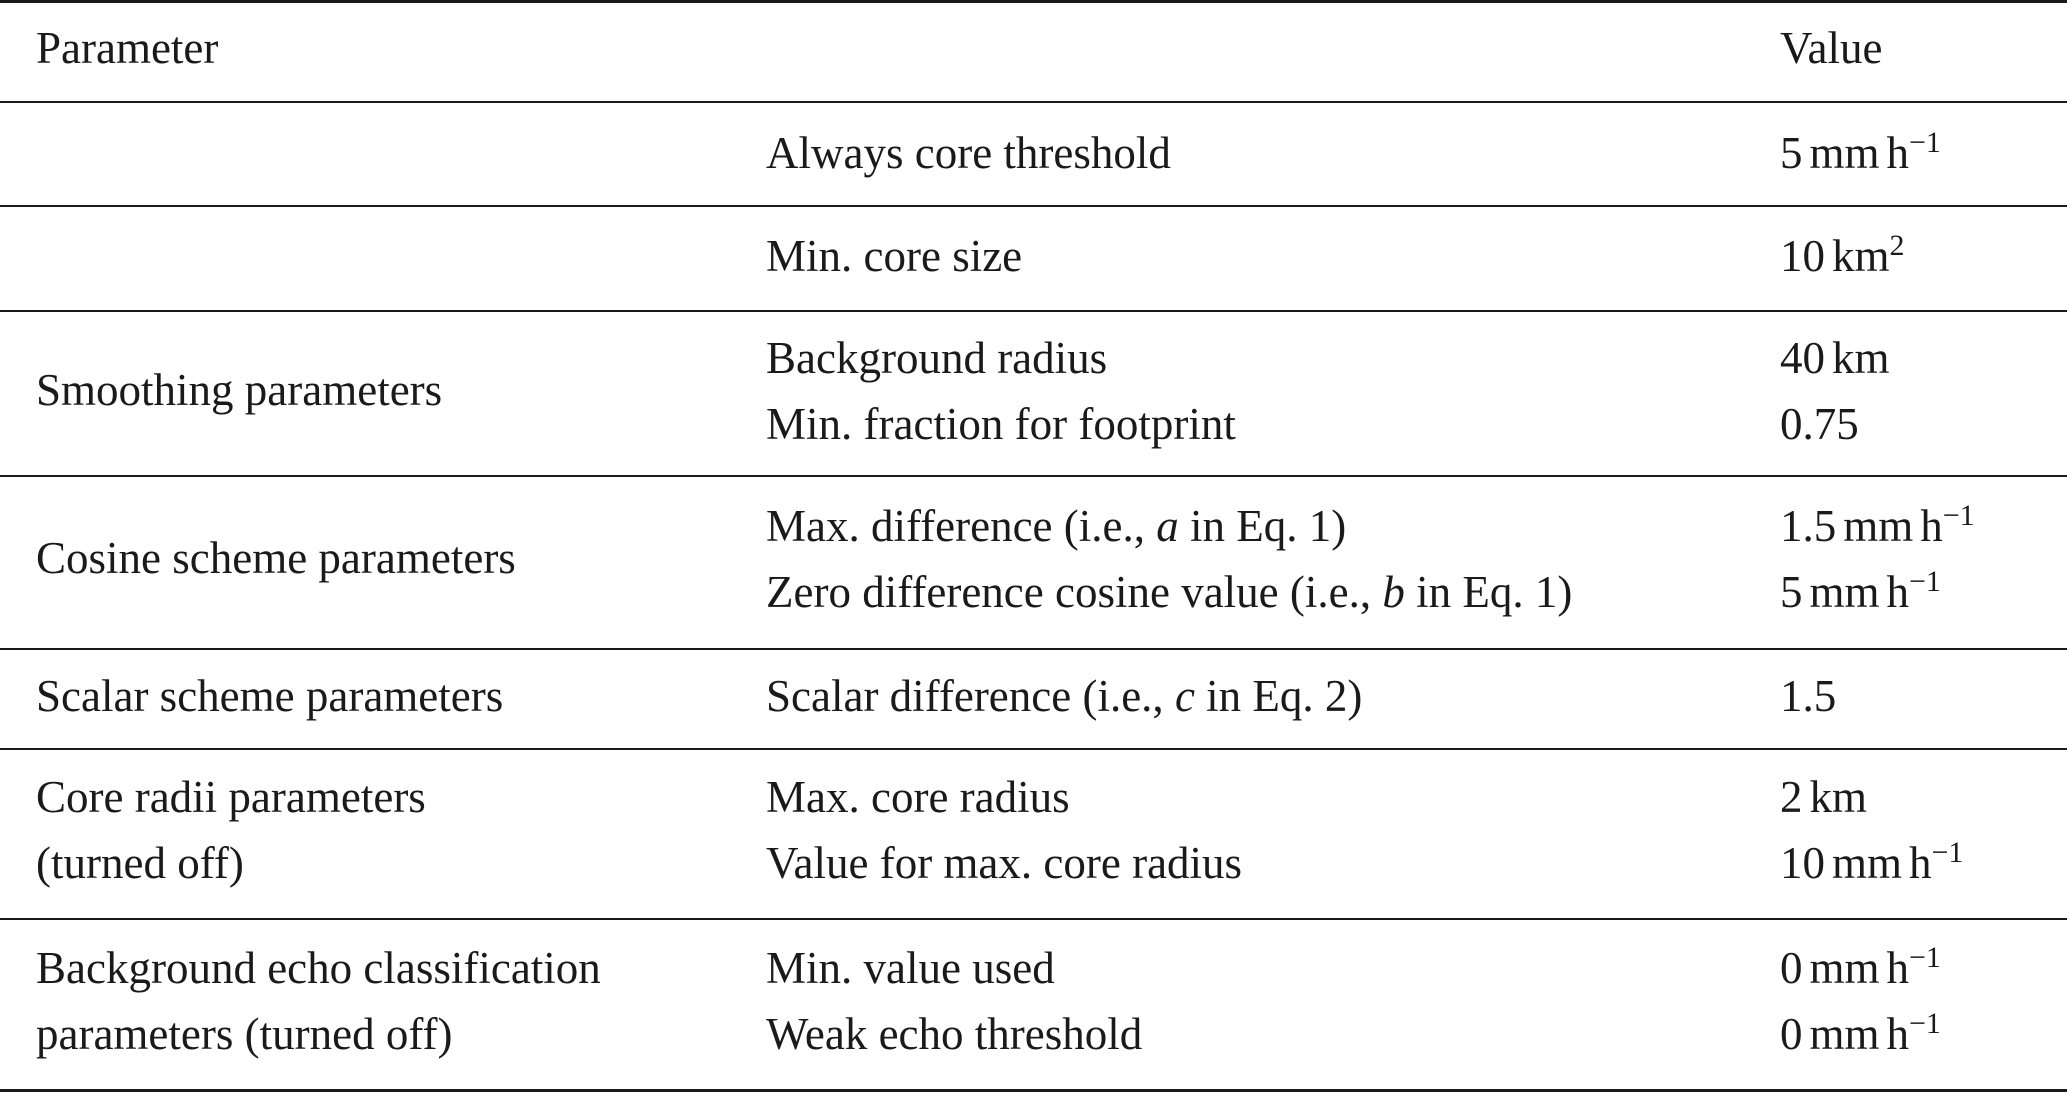 This screenshot has height=1093, width=2067. Describe the element at coordinates (1791, 797) in the screenshot. I see `value-number: 2` at that location.